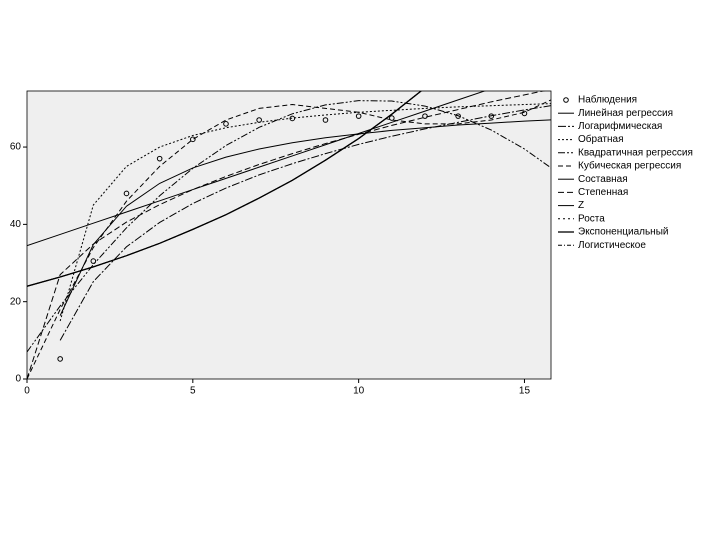 The height and width of the screenshot is (540, 720). I want to click on x-tick-label: 5, so click(193, 391).